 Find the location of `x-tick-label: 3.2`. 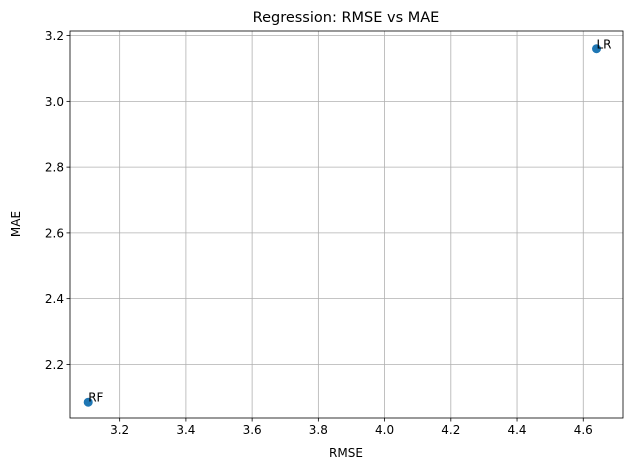

x-tick-label: 3.2 is located at coordinates (119, 430).